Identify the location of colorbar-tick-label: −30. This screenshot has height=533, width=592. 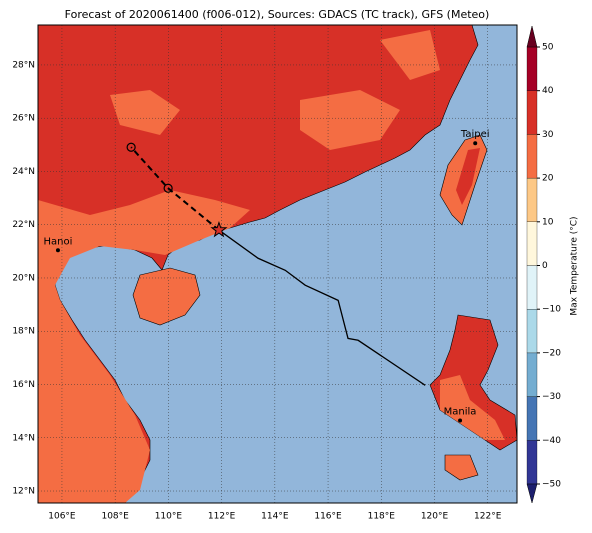
(551, 397).